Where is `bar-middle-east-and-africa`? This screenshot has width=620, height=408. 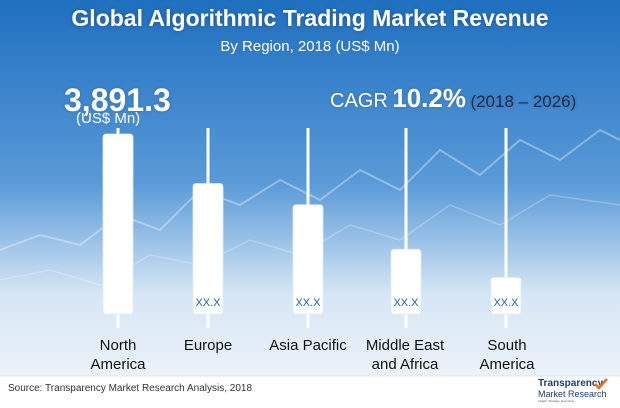
bar-middle-east-and-africa is located at coordinates (406, 281).